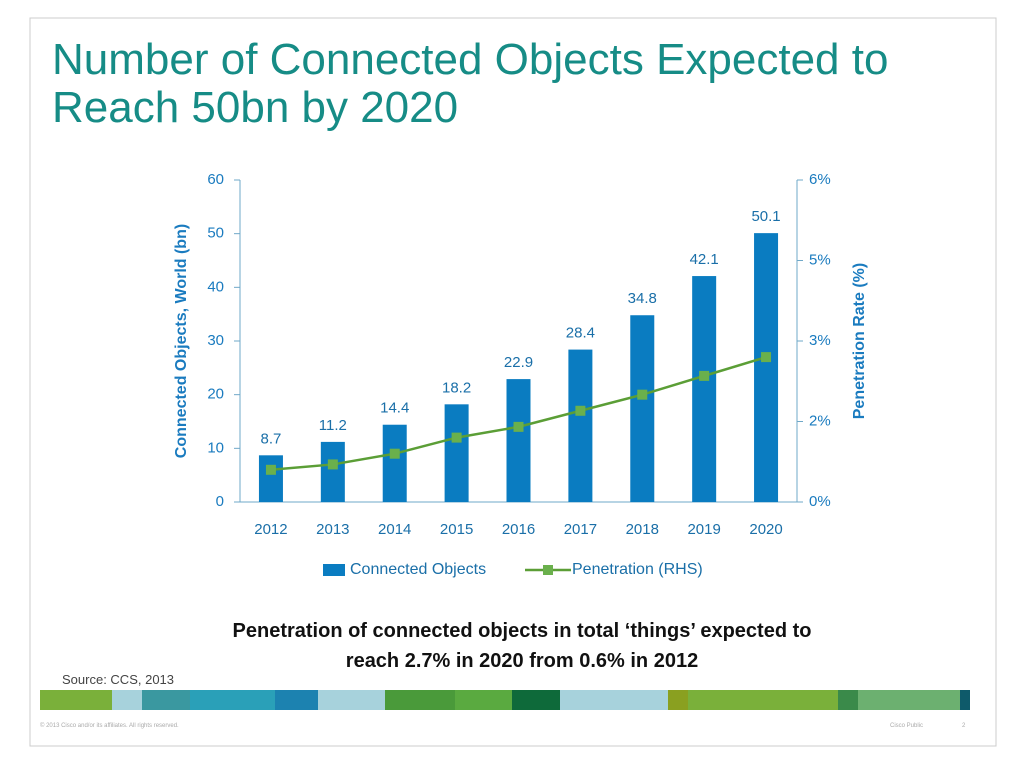 Image resolution: width=1024 pixels, height=768 pixels. Describe the element at coordinates (820, 259) in the screenshot. I see `y2-tick-label: 5%` at that location.